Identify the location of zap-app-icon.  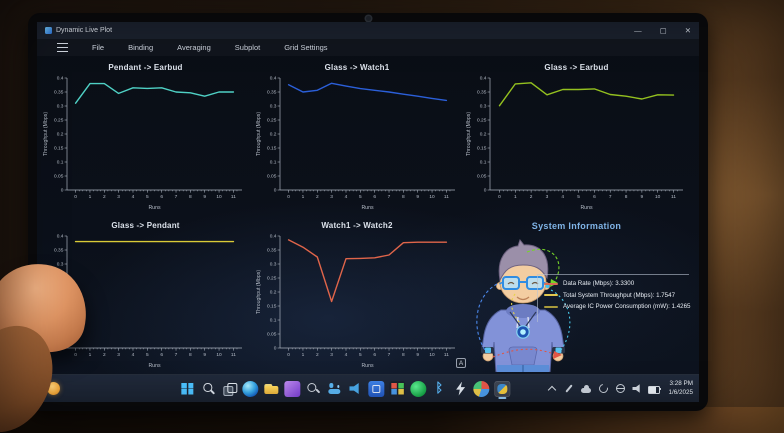
(460, 389).